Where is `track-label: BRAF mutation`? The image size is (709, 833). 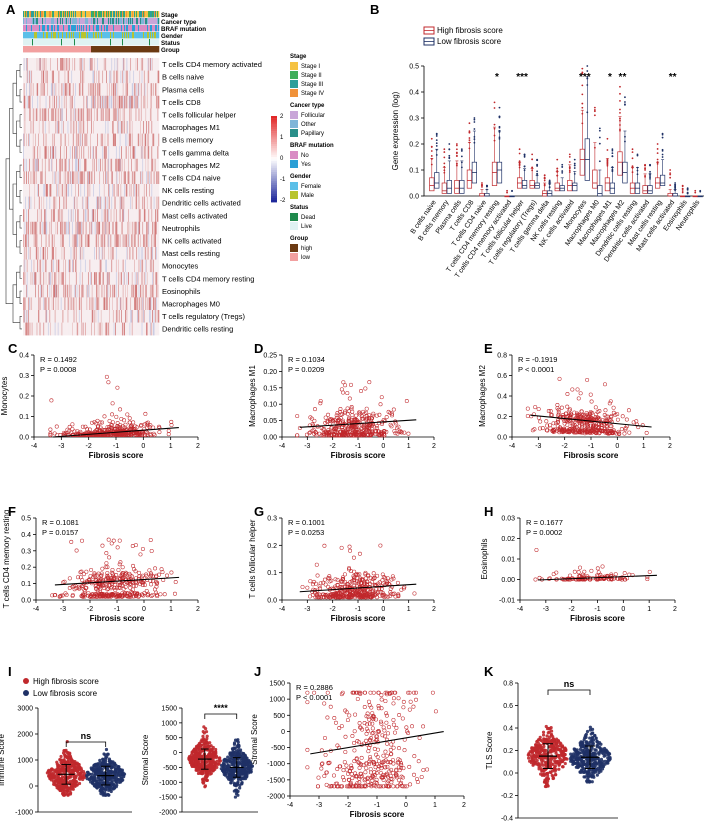
track-label: BRAF mutation is located at coordinates (183, 29).